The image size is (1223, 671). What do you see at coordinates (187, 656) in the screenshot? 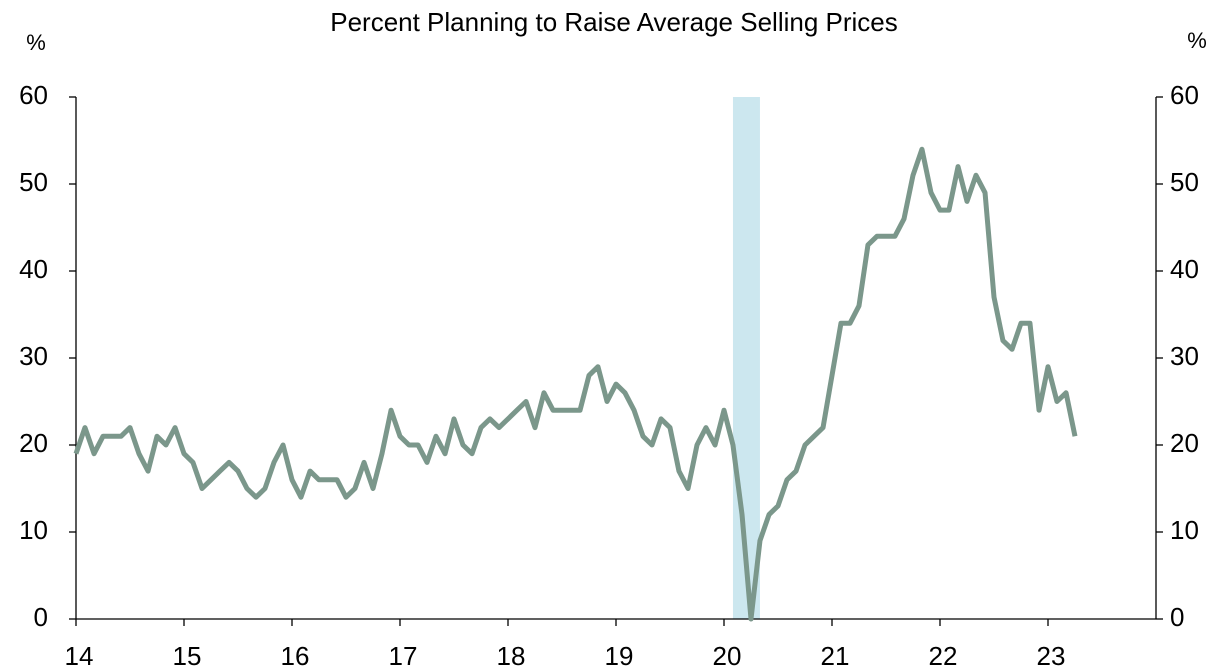
I see `x-tick-label: 15` at bounding box center [187, 656].